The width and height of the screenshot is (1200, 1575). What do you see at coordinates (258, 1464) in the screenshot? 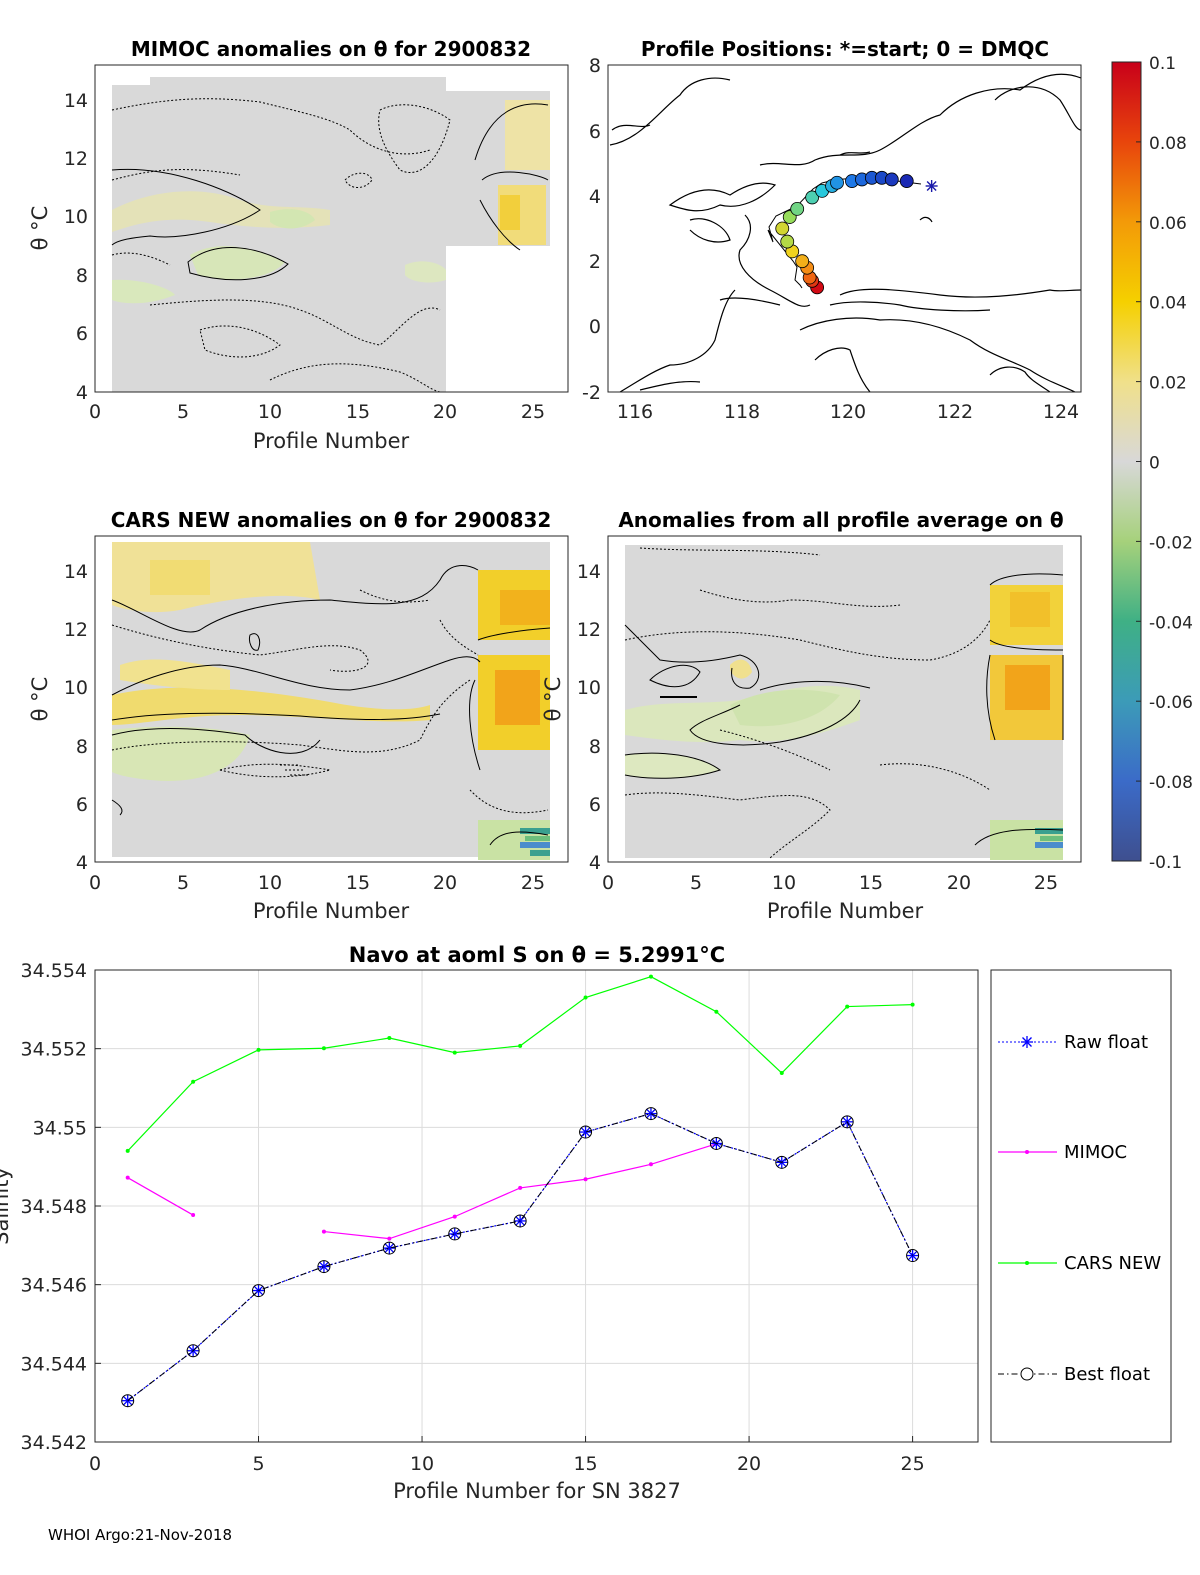
I see `salinity-xtick-label: 5` at bounding box center [258, 1464].